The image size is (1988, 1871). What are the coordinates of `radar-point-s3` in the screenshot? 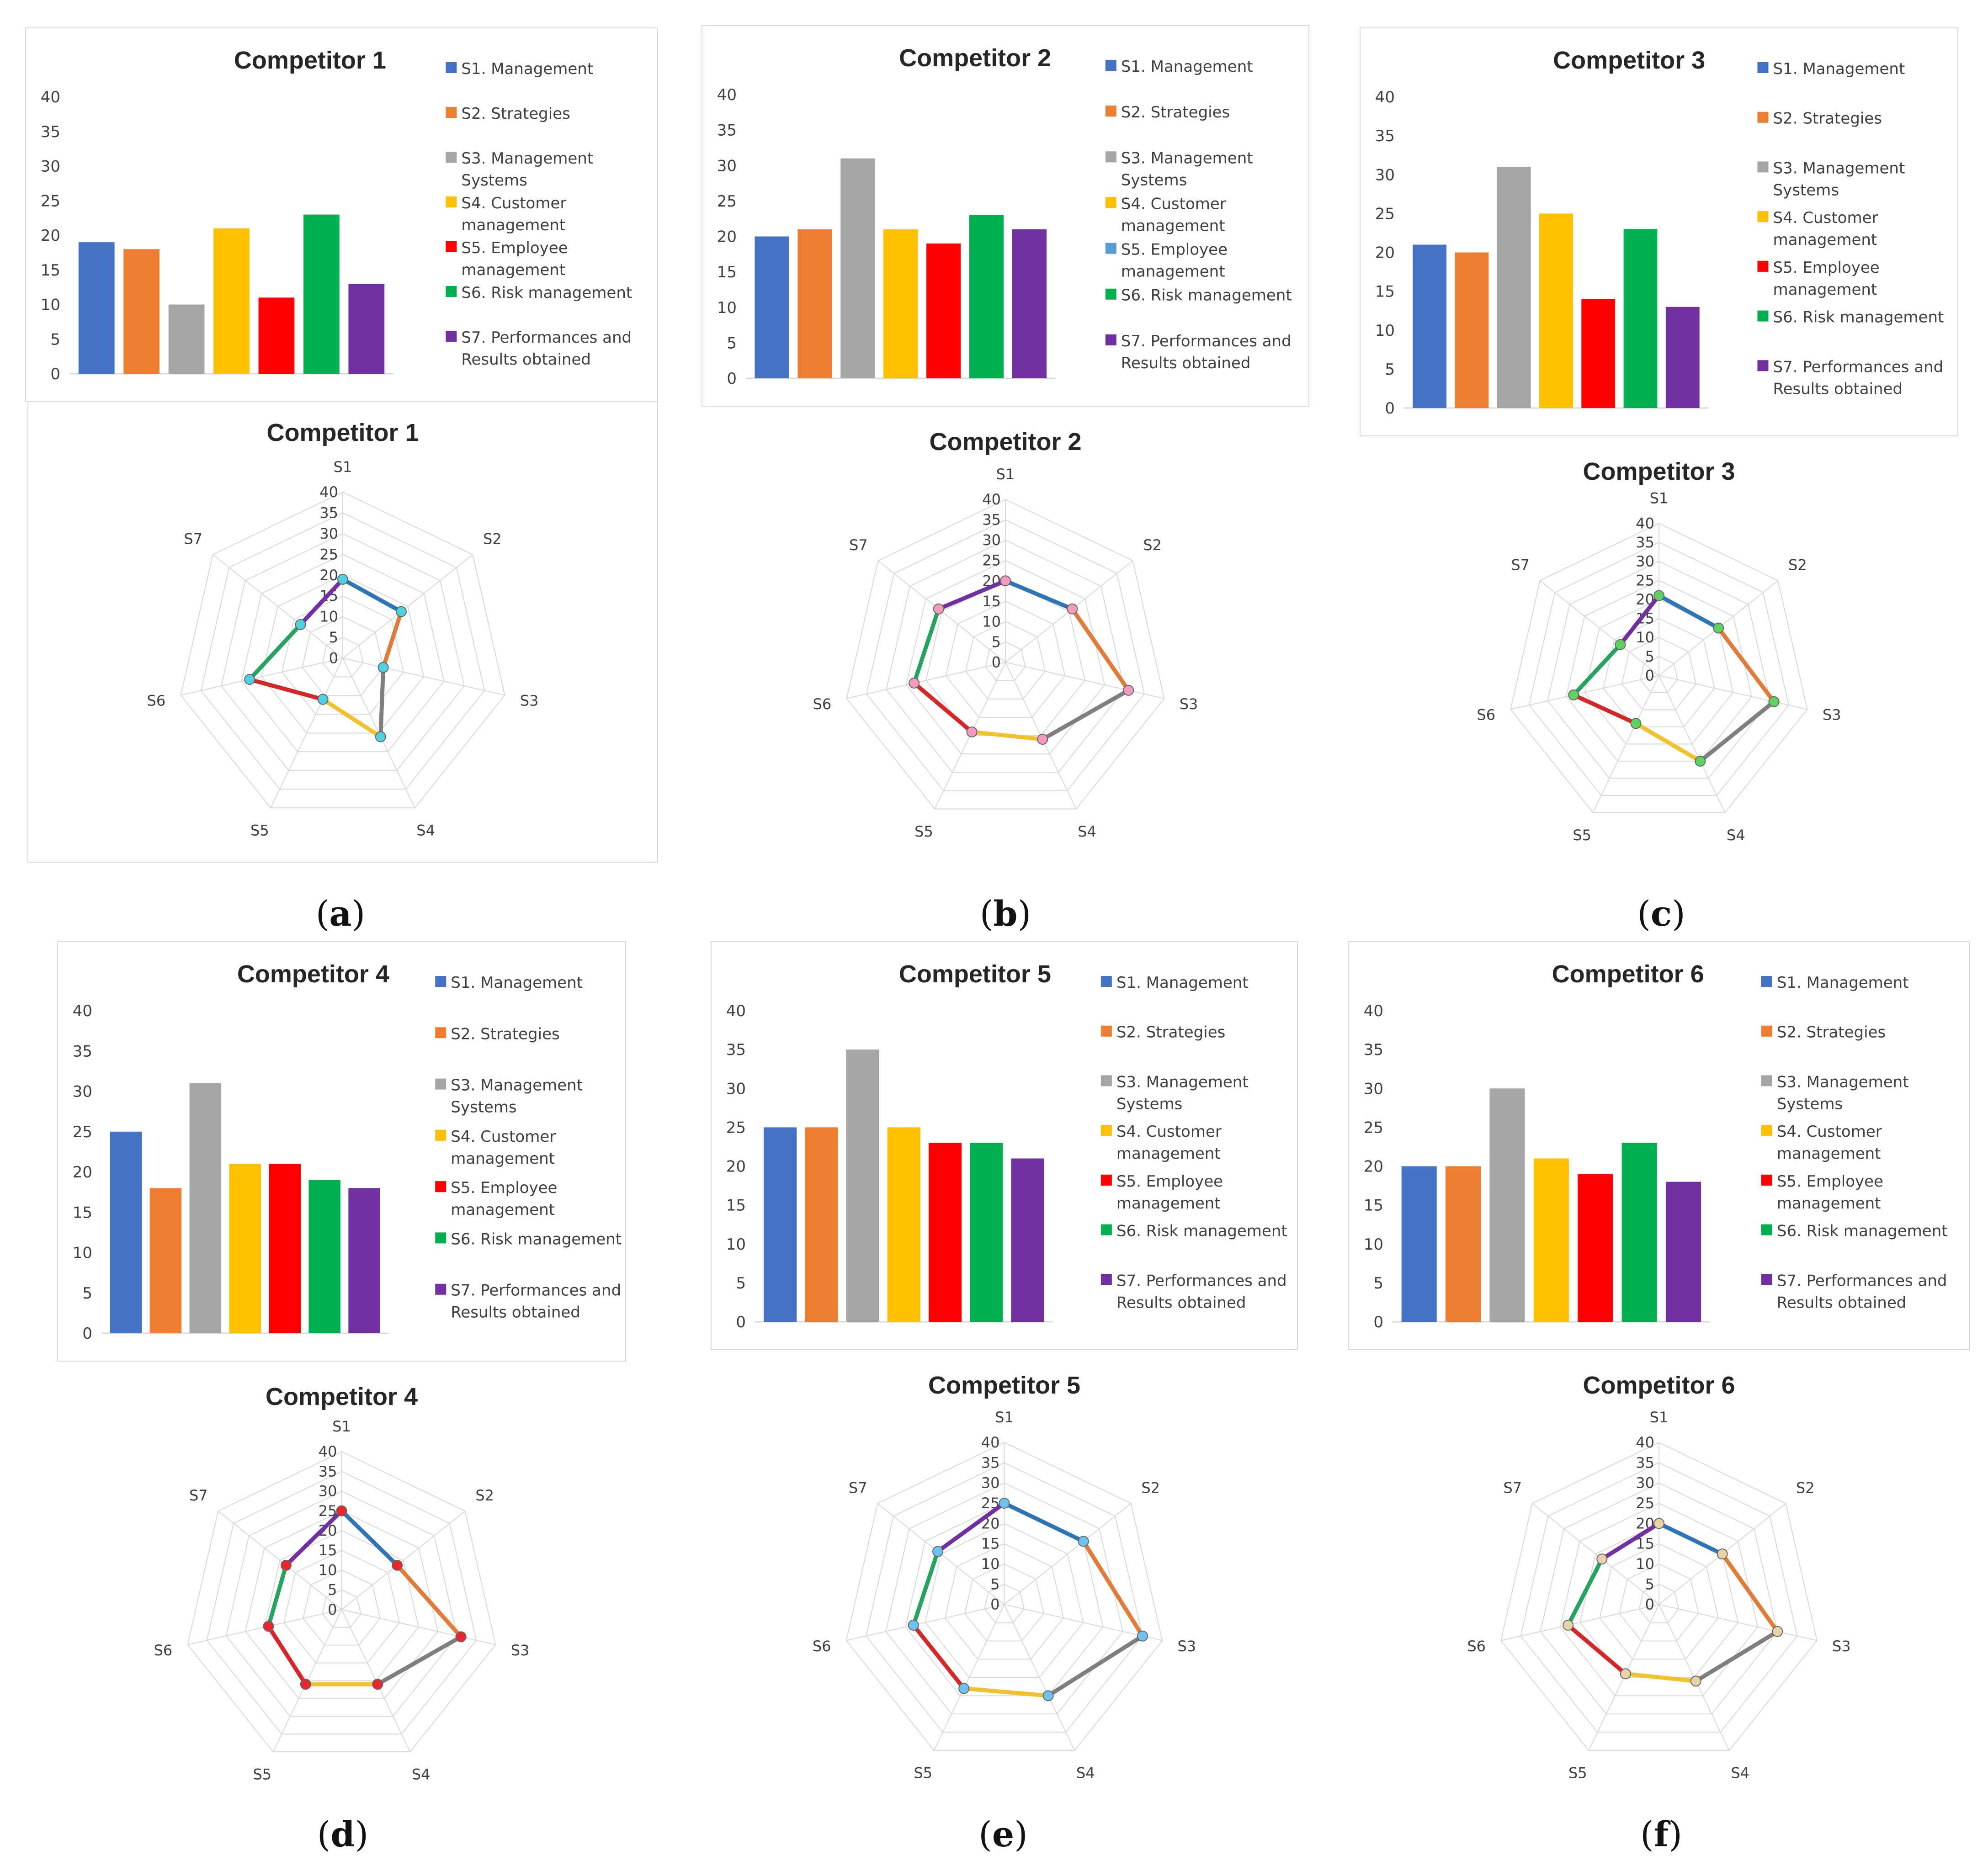 It's located at (1777, 1631).